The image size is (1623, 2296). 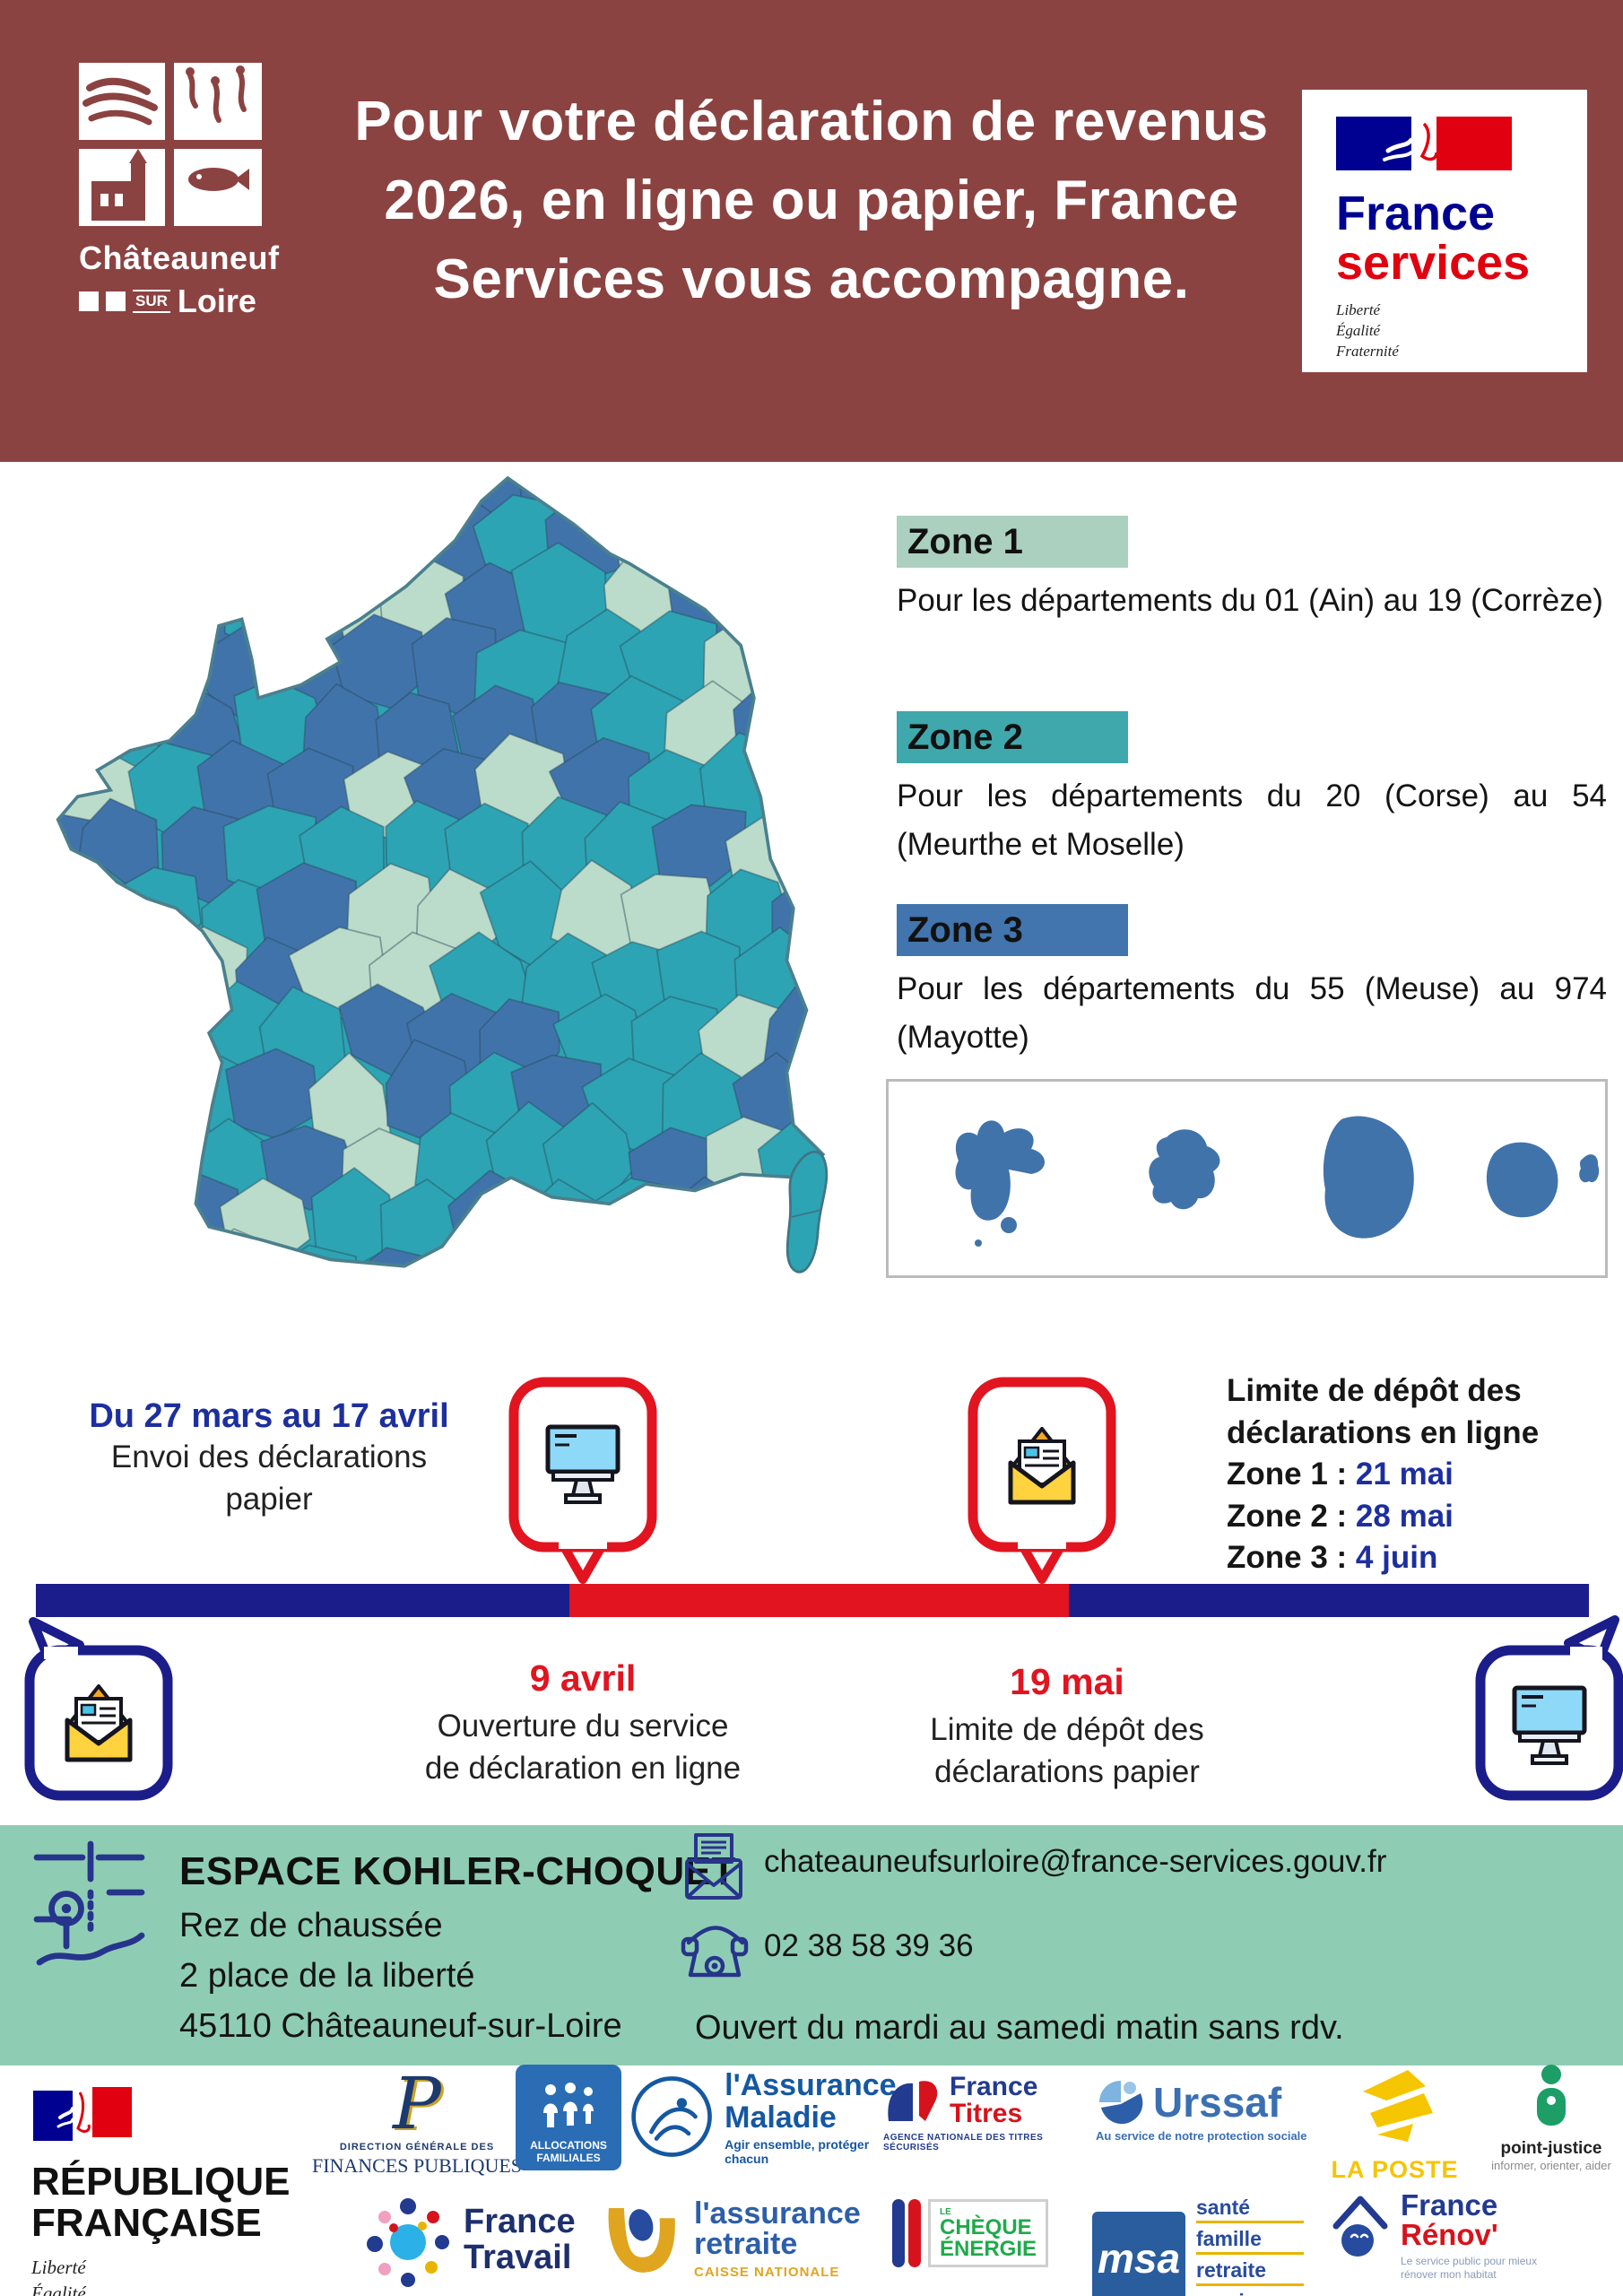 I want to click on cheque-line2: ÉNERGIE, so click(x=989, y=2248).